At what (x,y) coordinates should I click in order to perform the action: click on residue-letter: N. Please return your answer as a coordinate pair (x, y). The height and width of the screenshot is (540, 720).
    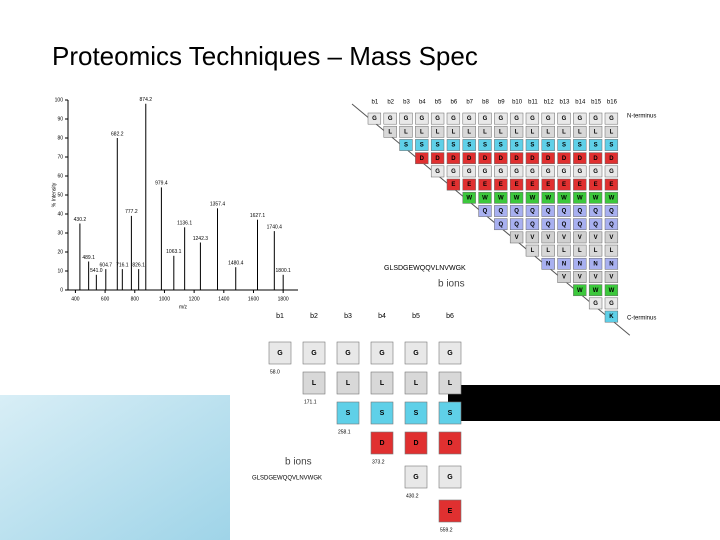
    Looking at the image, I should click on (548, 264).